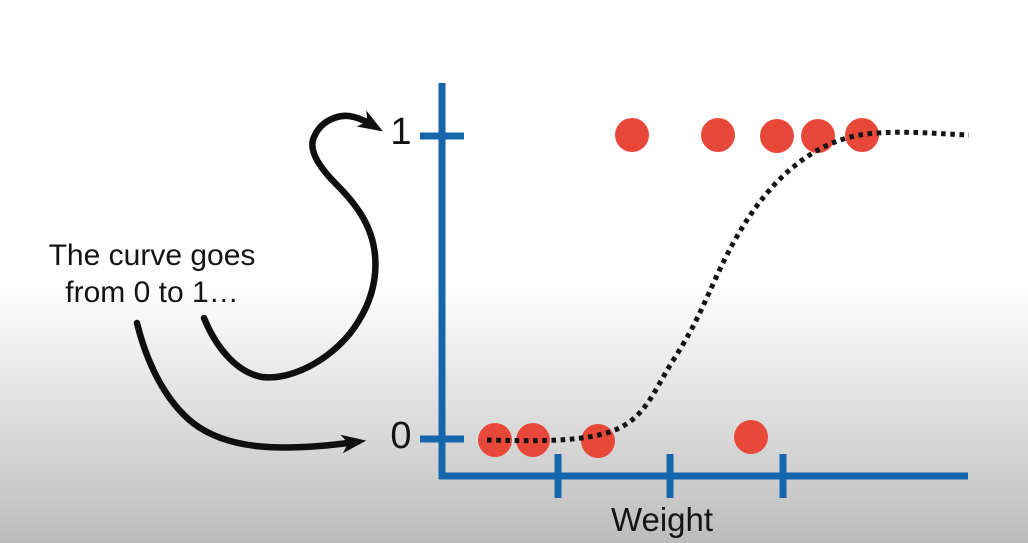 The width and height of the screenshot is (1028, 543). What do you see at coordinates (401, 132) in the screenshot?
I see `y-tick-label-1: 1` at bounding box center [401, 132].